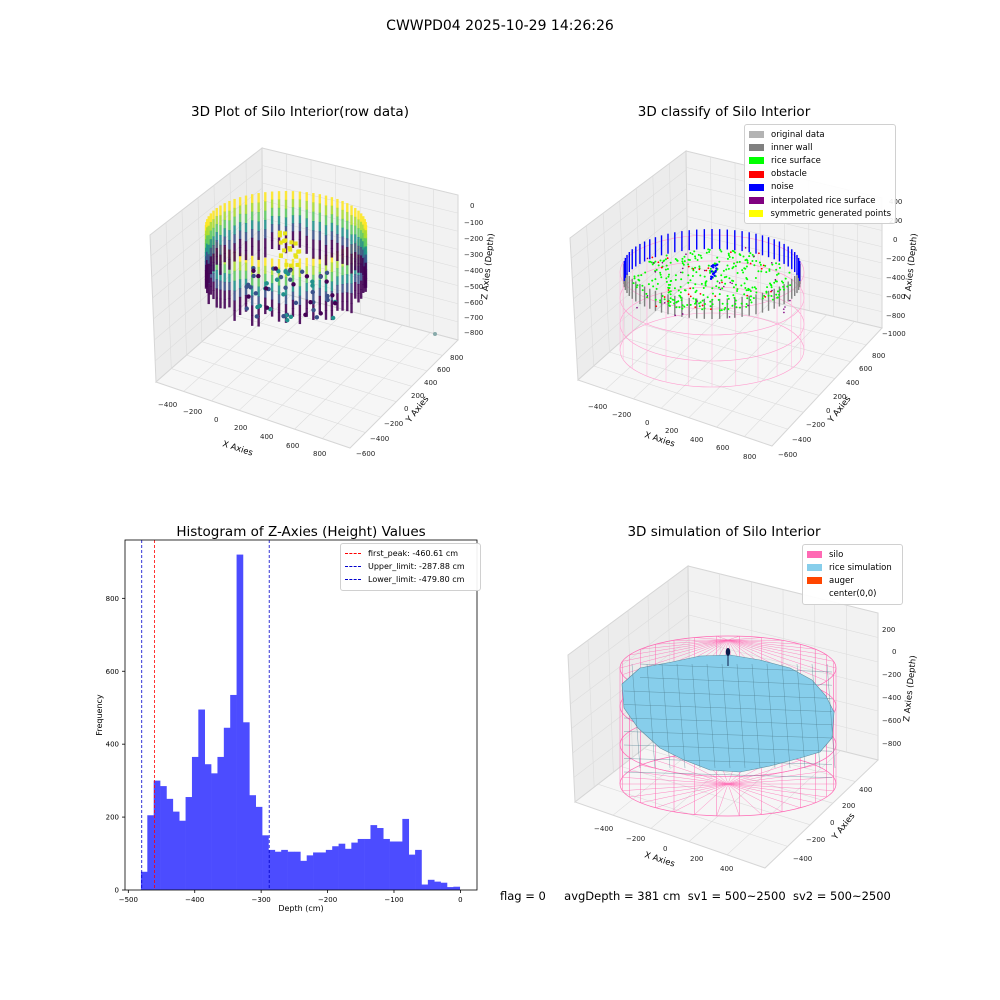 The image size is (1000, 1000). What do you see at coordinates (115, 745) in the screenshot?
I see `histogram-y-ticks: 0 200 400 600 800` at bounding box center [115, 745].